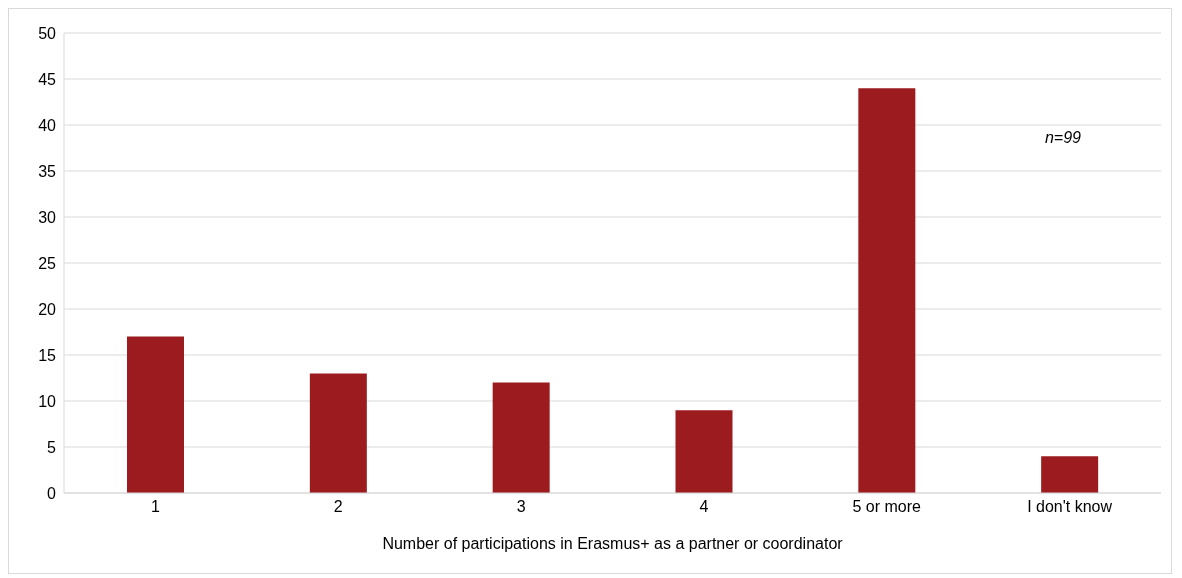  Describe the element at coordinates (521, 507) in the screenshot. I see `x-tick-label: 3` at that location.